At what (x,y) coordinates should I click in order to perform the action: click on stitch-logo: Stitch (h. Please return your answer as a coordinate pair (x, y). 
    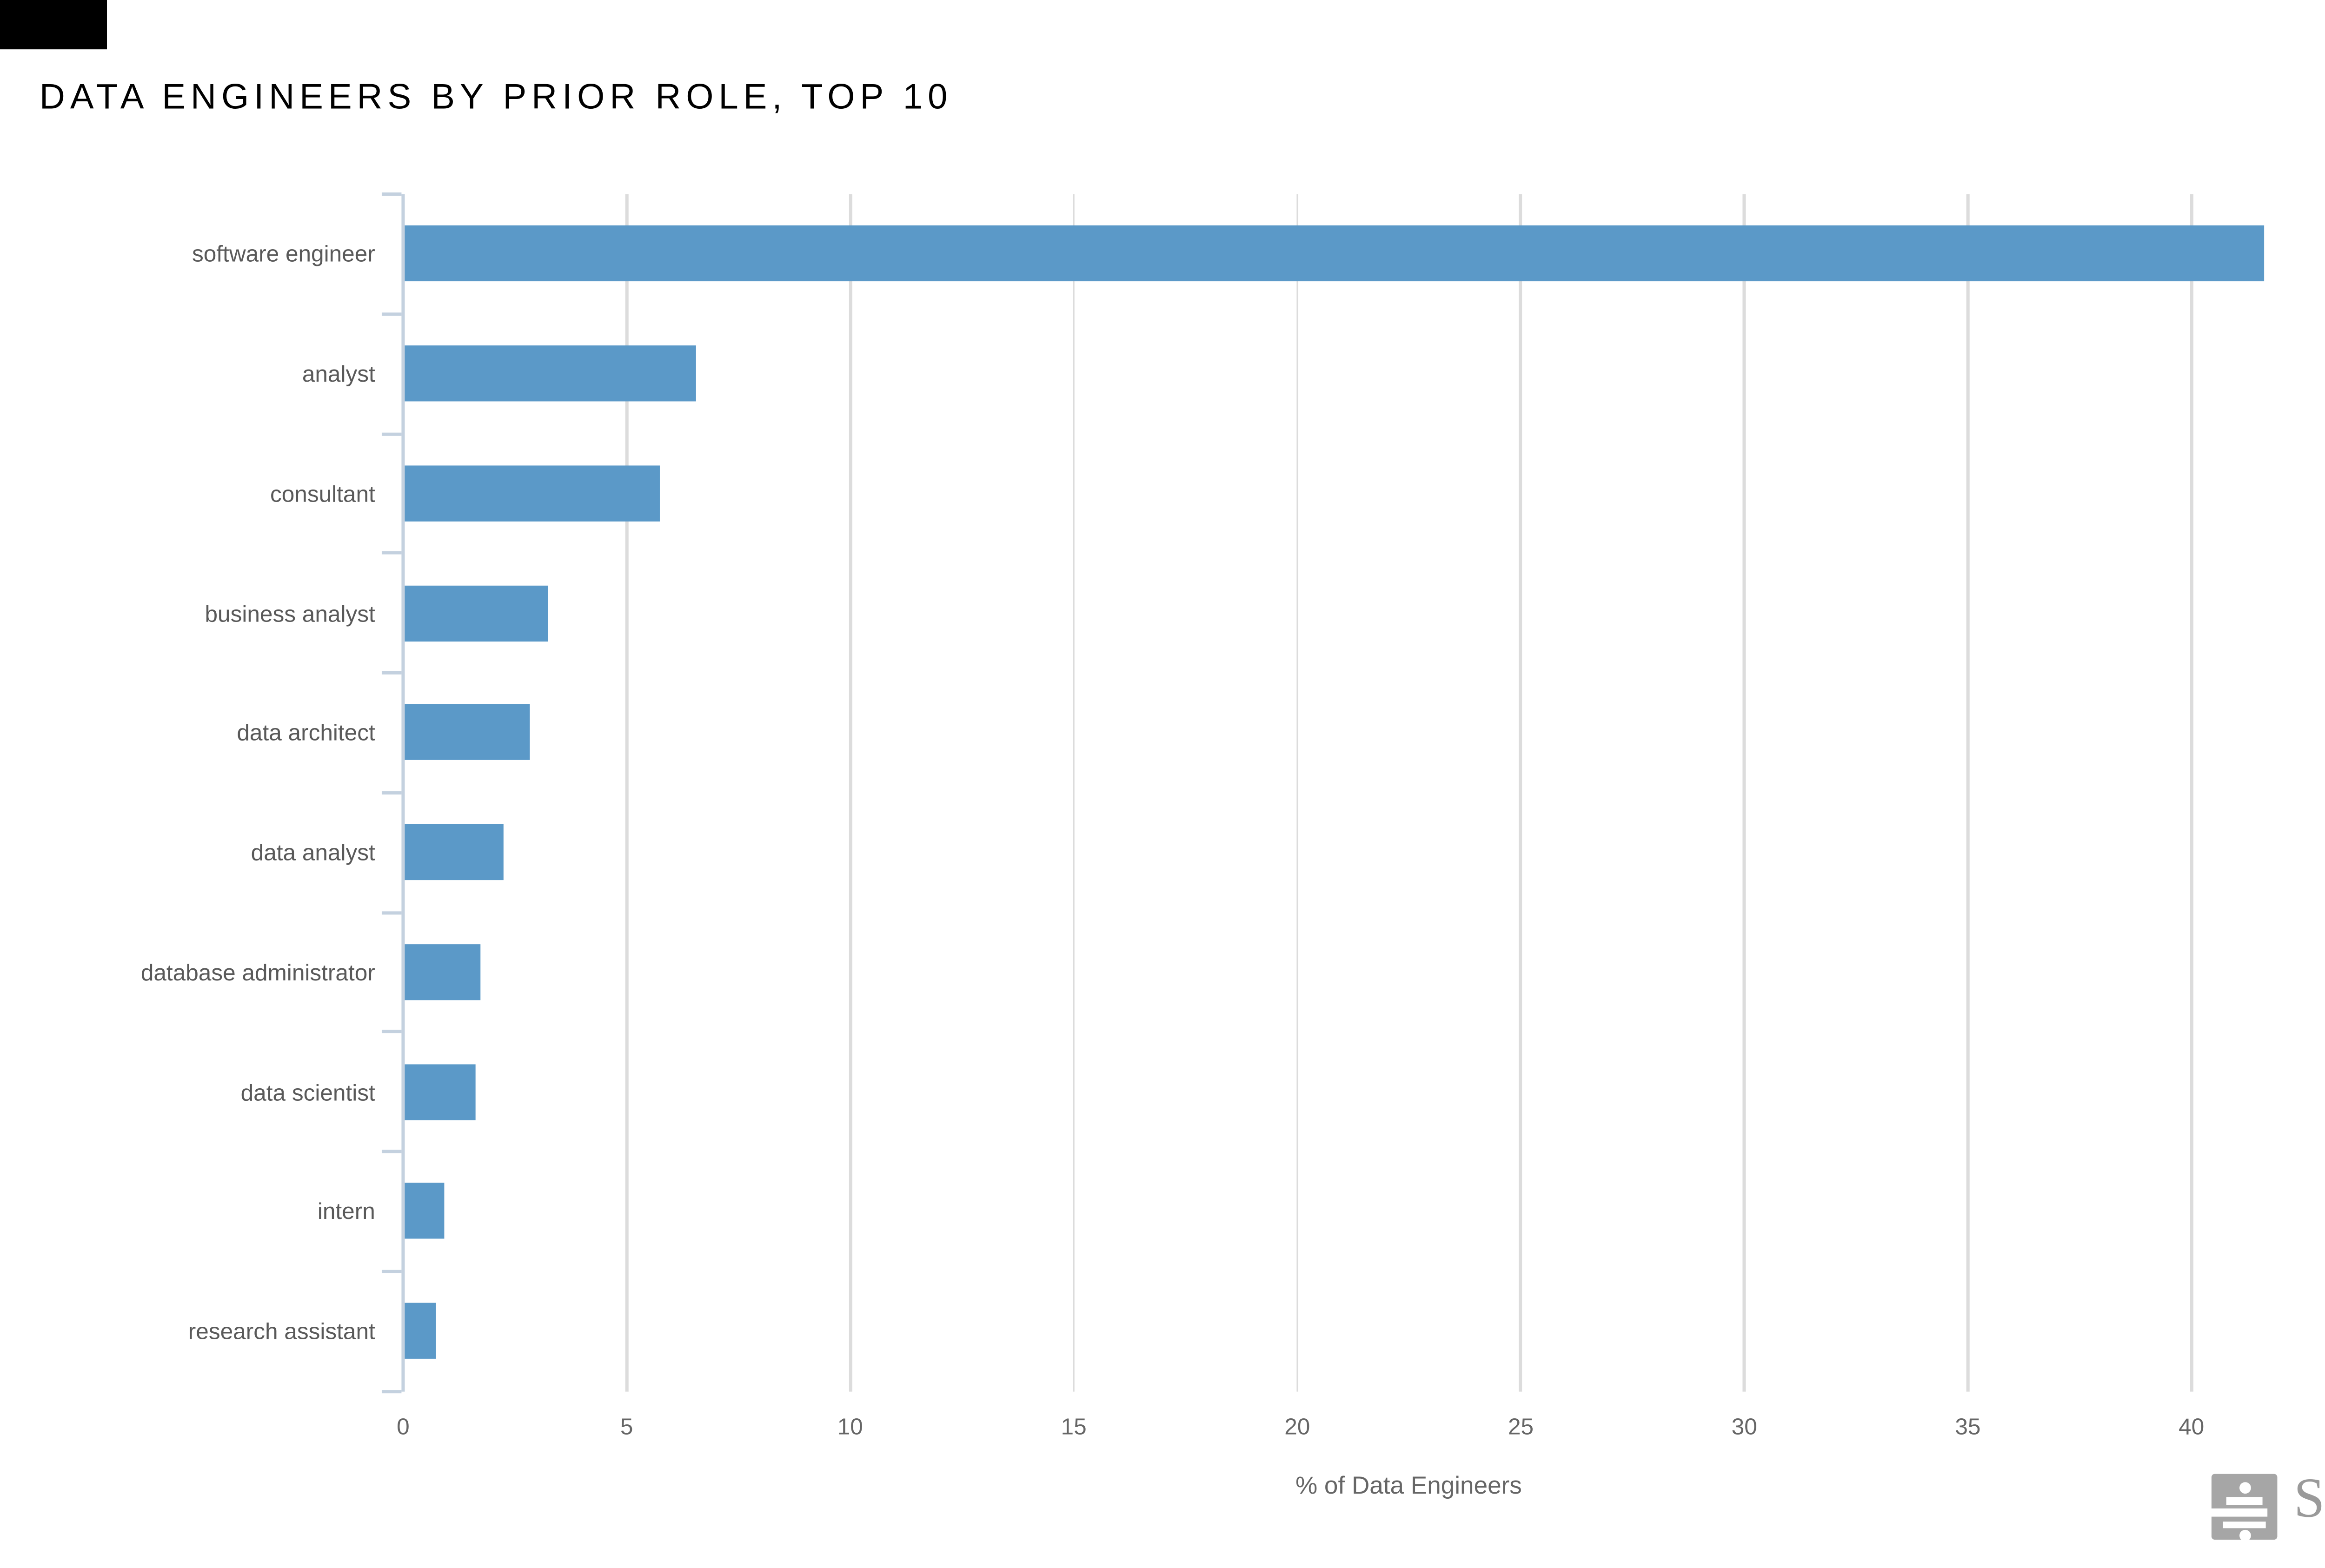
    Looking at the image, I should click on (2265, 1505).